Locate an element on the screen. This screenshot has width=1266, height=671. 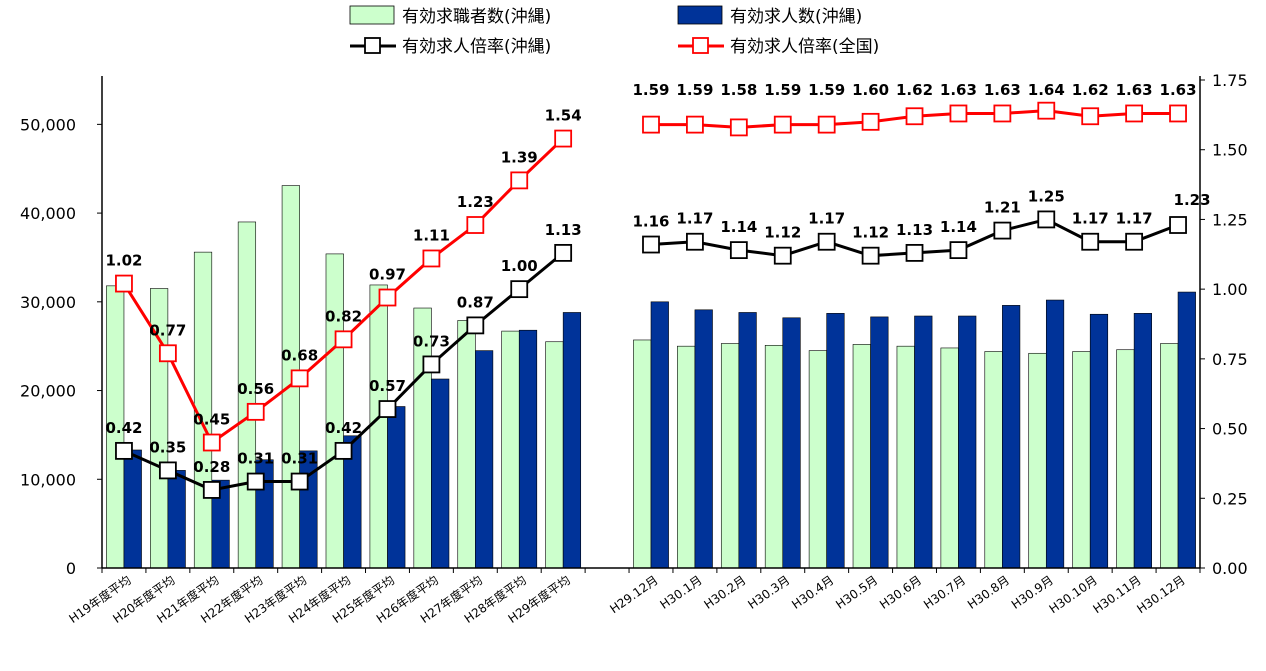
data-label-national-ratio-0: 1.02 is located at coordinates (123, 261).